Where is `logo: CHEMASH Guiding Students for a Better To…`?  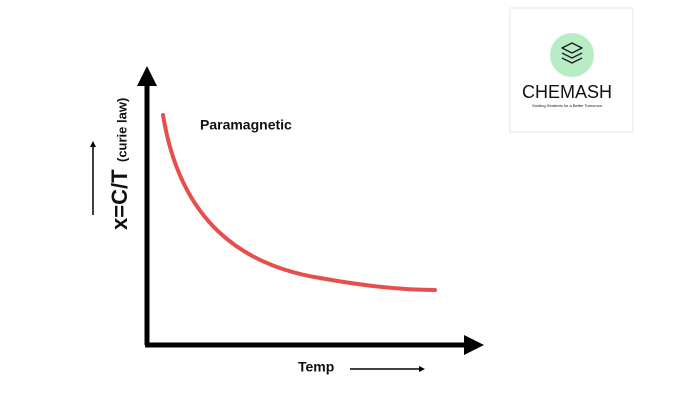 logo: CHEMASH Guiding Students for a Better To… is located at coordinates (571, 70).